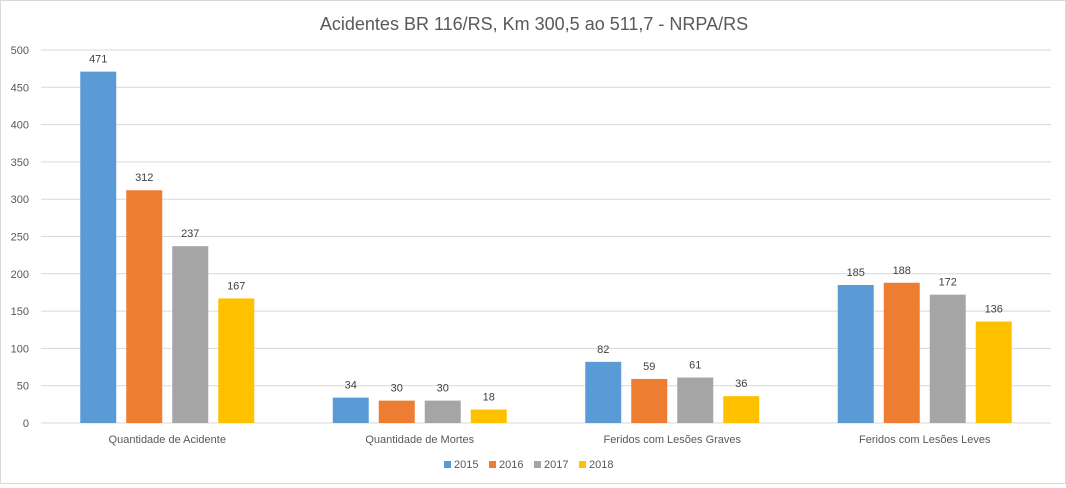  What do you see at coordinates (466, 465) in the screenshot?
I see `legend-label: 2015` at bounding box center [466, 465].